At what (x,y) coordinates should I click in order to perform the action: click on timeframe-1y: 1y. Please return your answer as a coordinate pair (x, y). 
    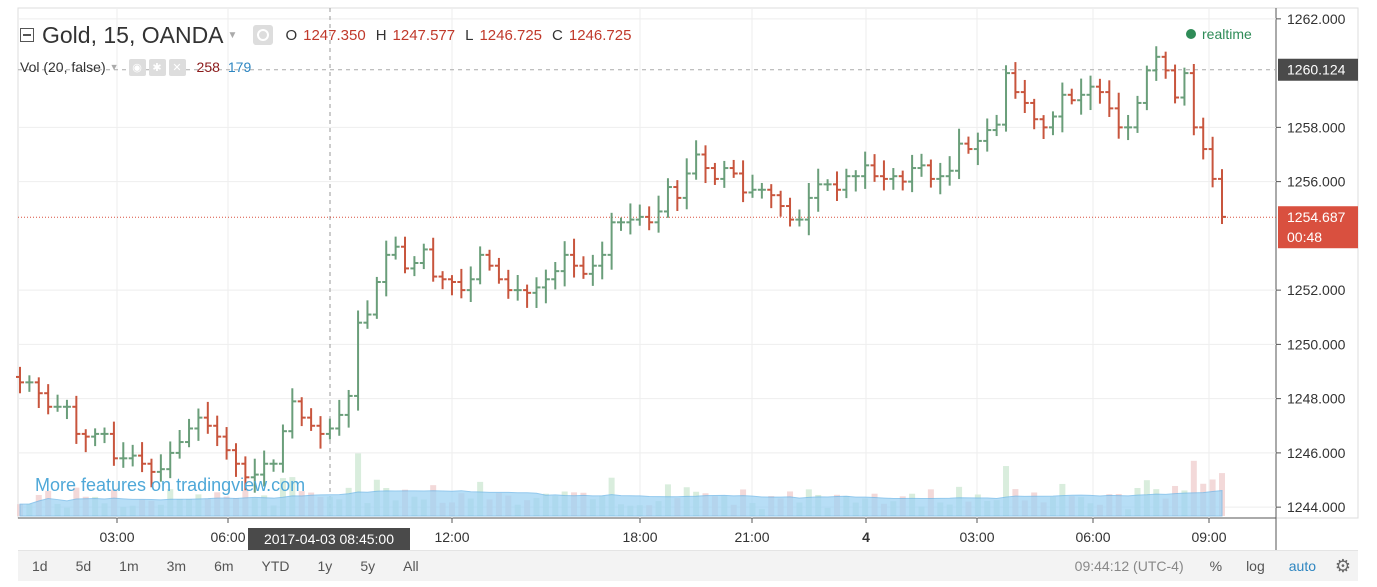
    Looking at the image, I should click on (325, 566).